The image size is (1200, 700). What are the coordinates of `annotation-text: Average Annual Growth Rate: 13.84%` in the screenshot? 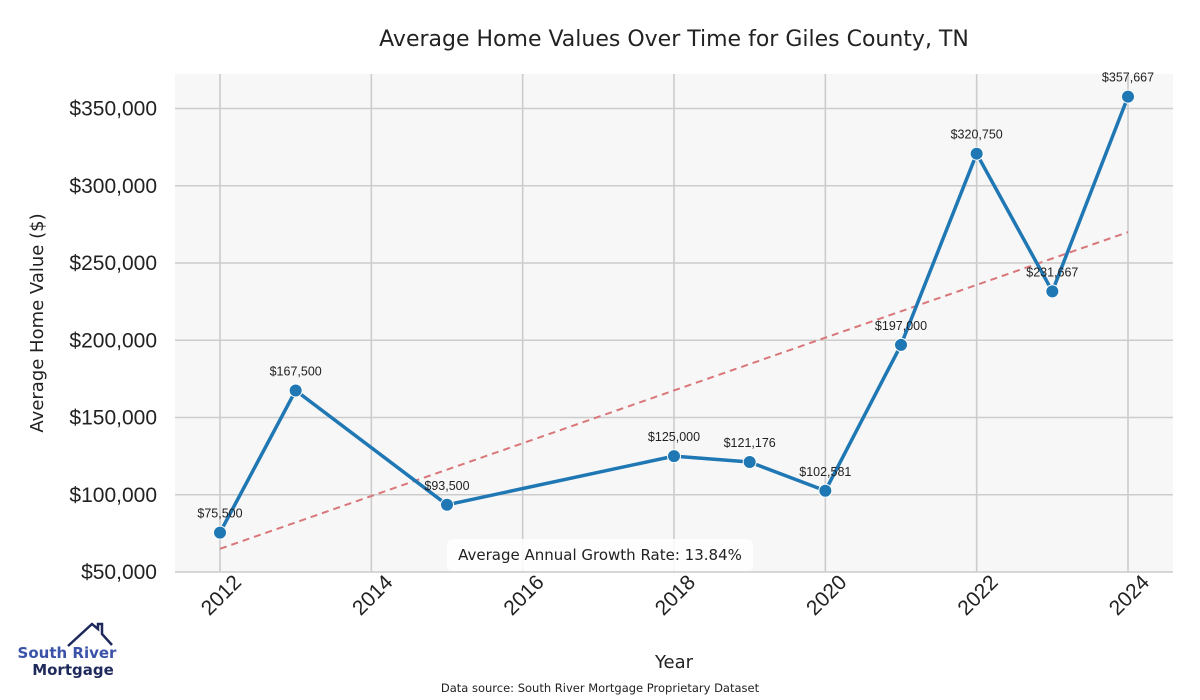 It's located at (600, 555).